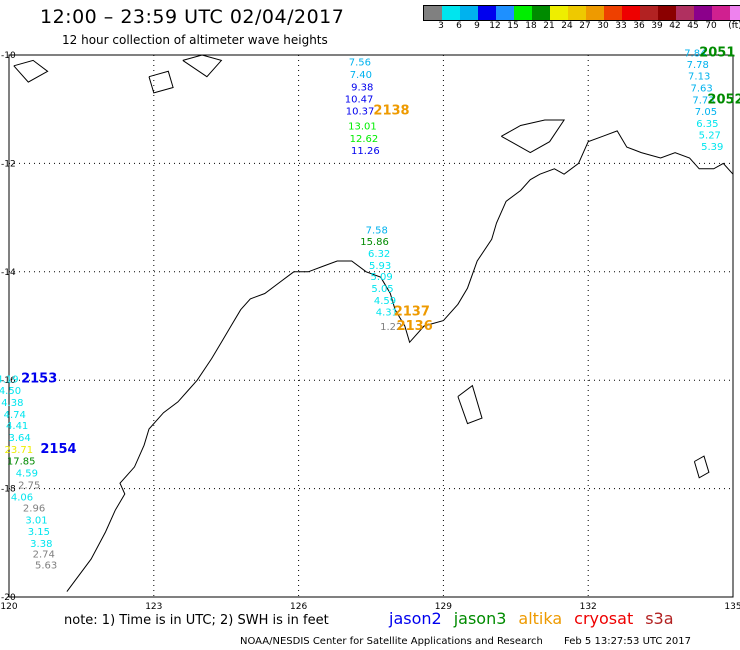 Image resolution: width=740 pixels, height=650 pixels. I want to click on legend-label: 42, so click(675, 26).